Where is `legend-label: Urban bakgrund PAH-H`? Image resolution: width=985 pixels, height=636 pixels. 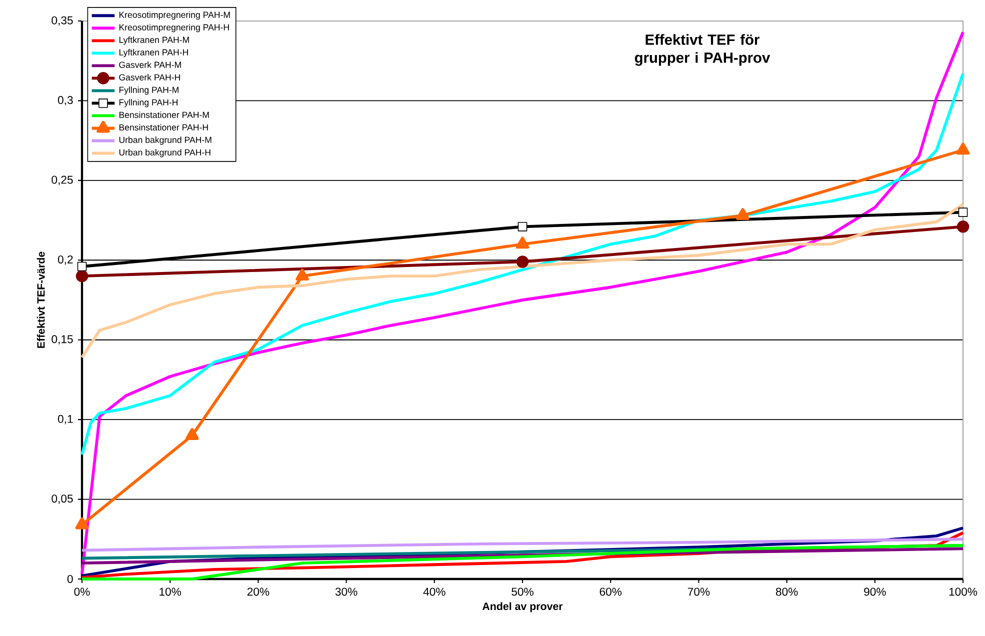 legend-label: Urban bakgrund PAH-H is located at coordinates (164, 153).